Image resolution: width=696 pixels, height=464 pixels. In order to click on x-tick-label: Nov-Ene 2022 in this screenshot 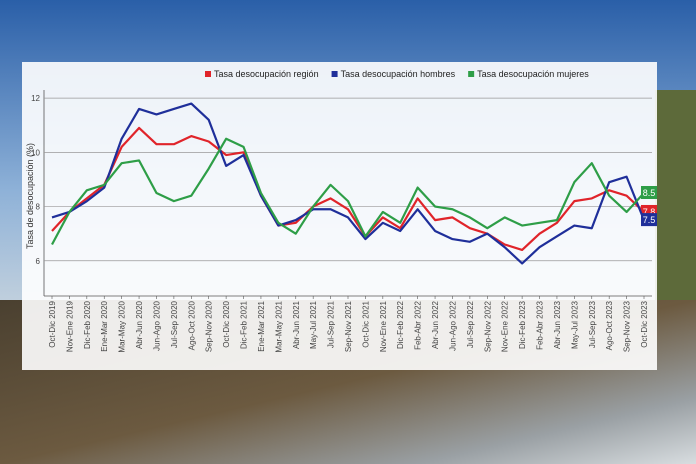, I will do `click(505, 326)`.